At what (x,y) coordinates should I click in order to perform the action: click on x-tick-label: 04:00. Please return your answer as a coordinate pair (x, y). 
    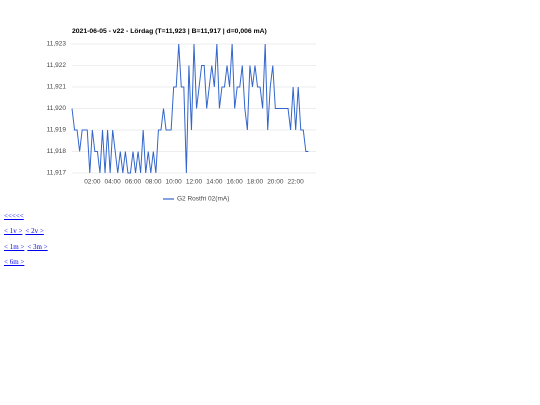
    Looking at the image, I should click on (113, 182).